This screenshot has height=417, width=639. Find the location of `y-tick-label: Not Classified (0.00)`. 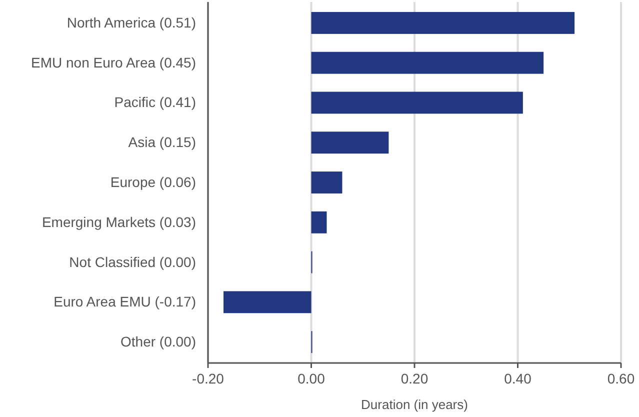

y-tick-label: Not Classified (0.00) is located at coordinates (132, 262).